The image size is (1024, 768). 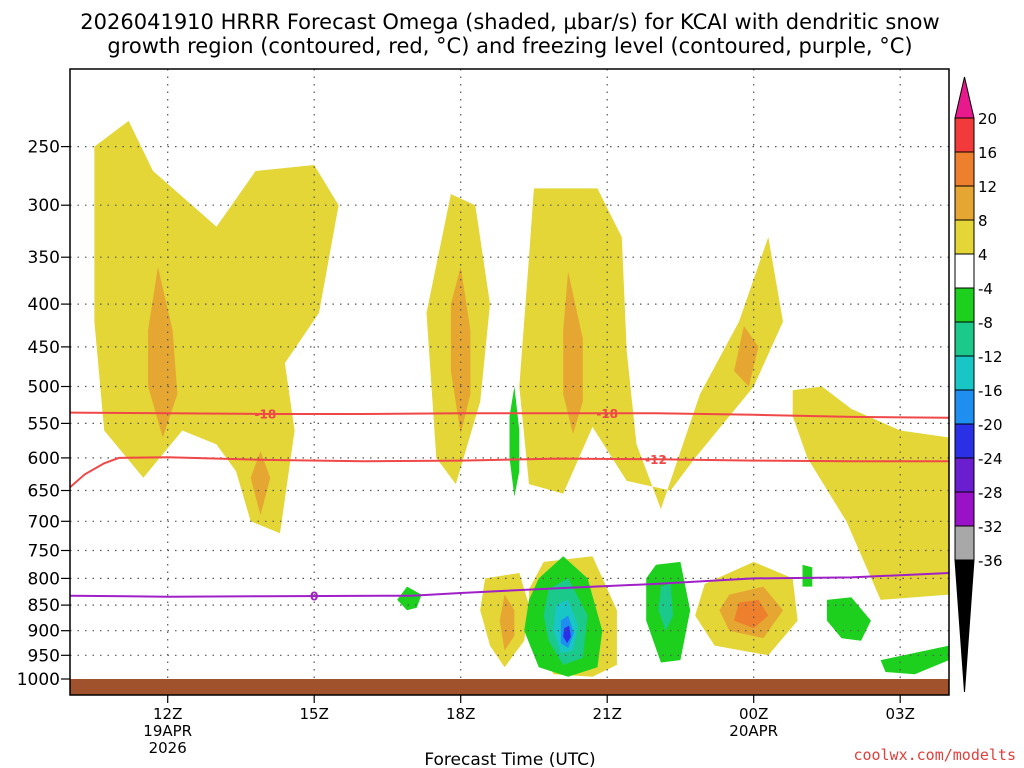 What do you see at coordinates (753, 714) in the screenshot?
I see `x-tick-label-00Z: 00Z` at bounding box center [753, 714].